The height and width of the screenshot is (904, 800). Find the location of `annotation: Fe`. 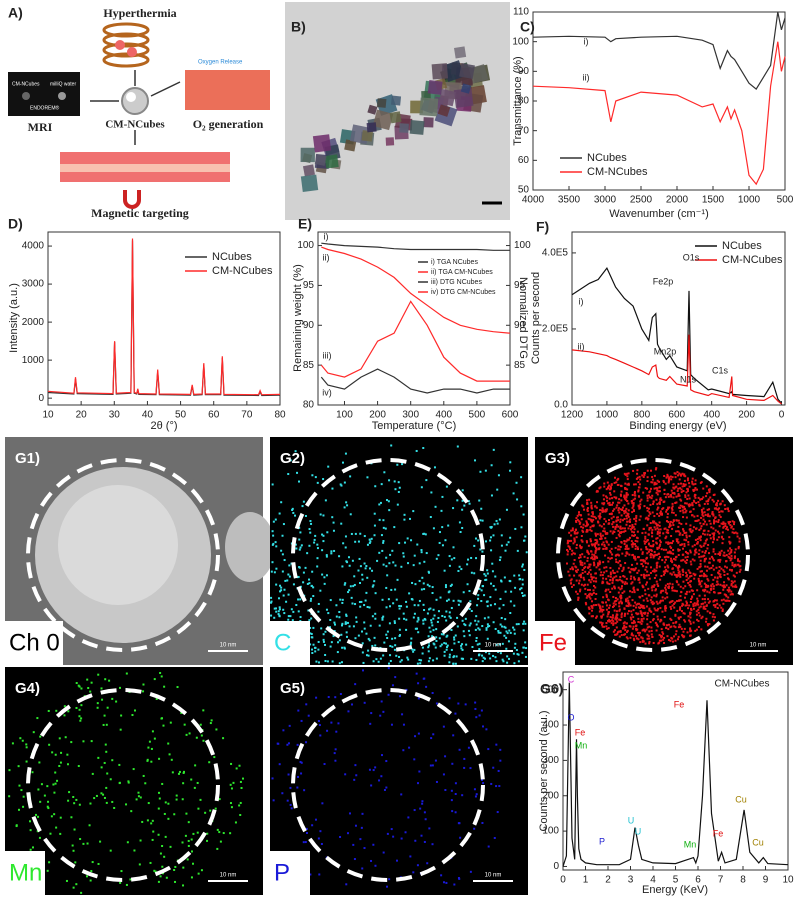

annotation: Fe is located at coordinates (718, 833).